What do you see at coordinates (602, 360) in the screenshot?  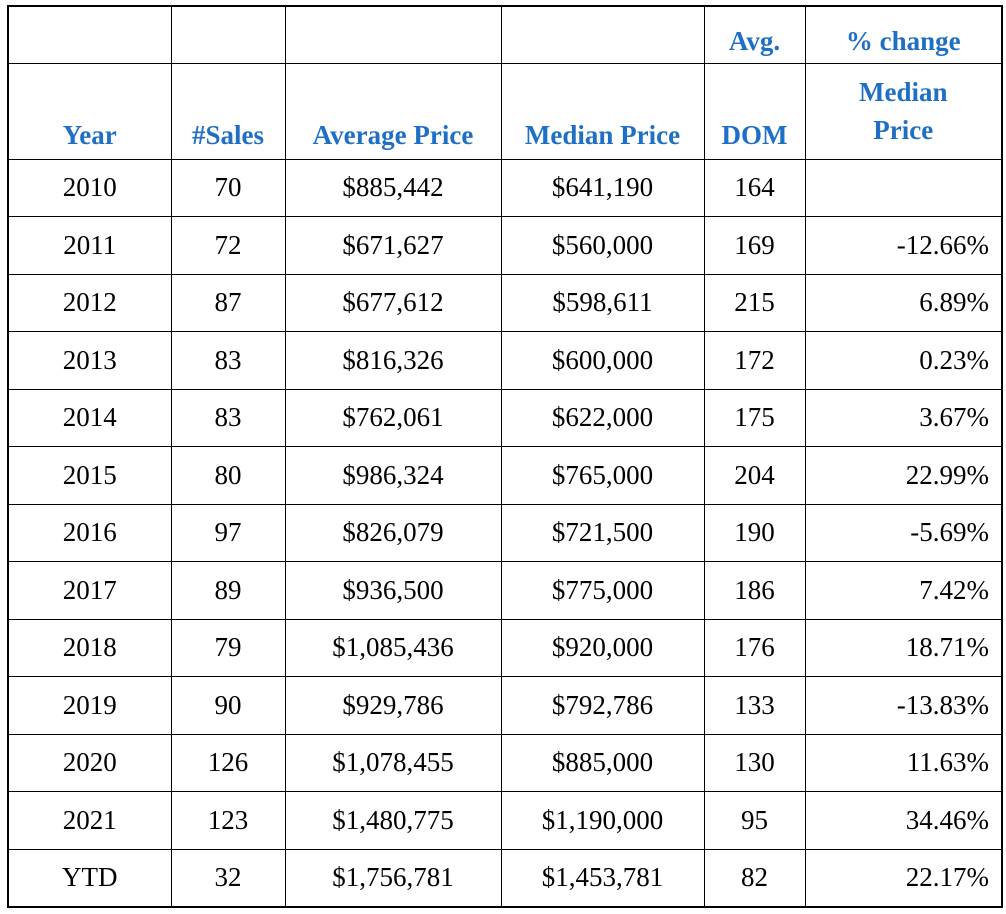 I see `cell-median-price: $600,000` at bounding box center [602, 360].